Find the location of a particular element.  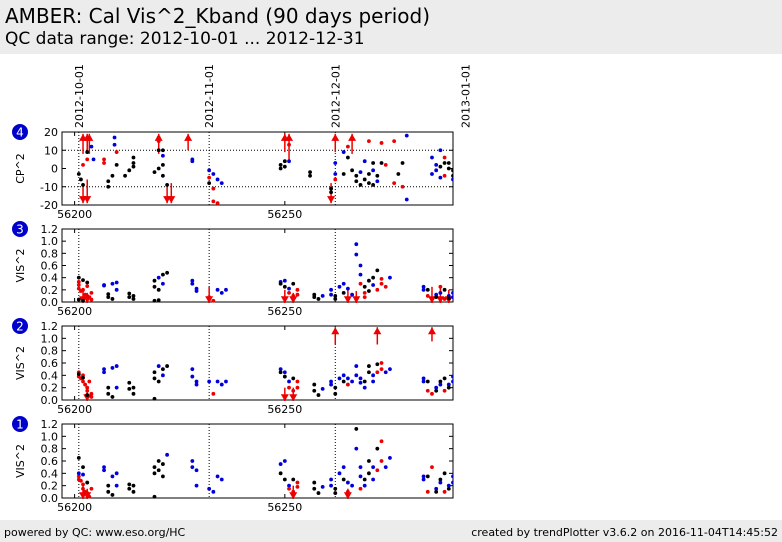

y-tick-label: 1.2 is located at coordinates (50, 326).